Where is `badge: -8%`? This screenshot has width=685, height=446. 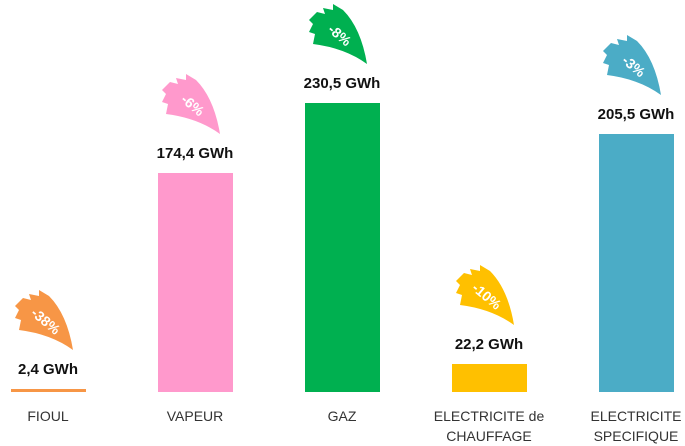
badge: -8% is located at coordinates (338, 33).